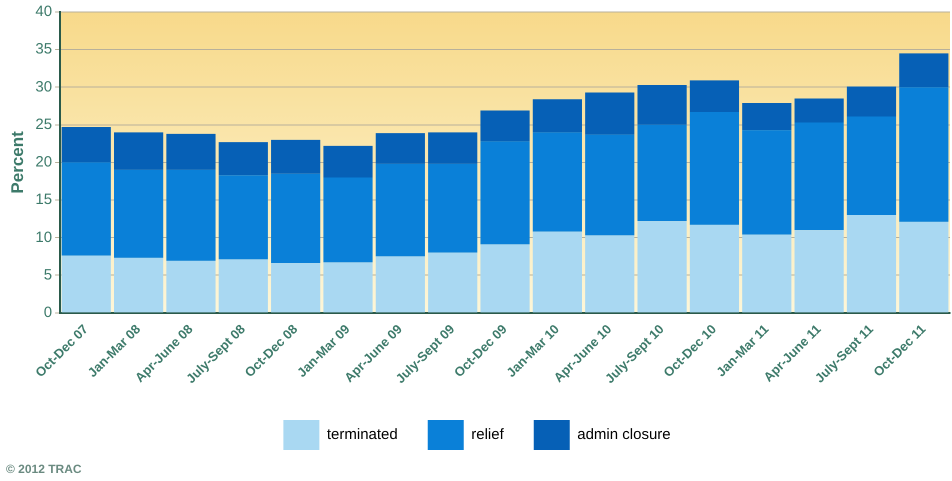 This screenshot has height=481, width=952. I want to click on y-tick-label: 25, so click(43, 124).